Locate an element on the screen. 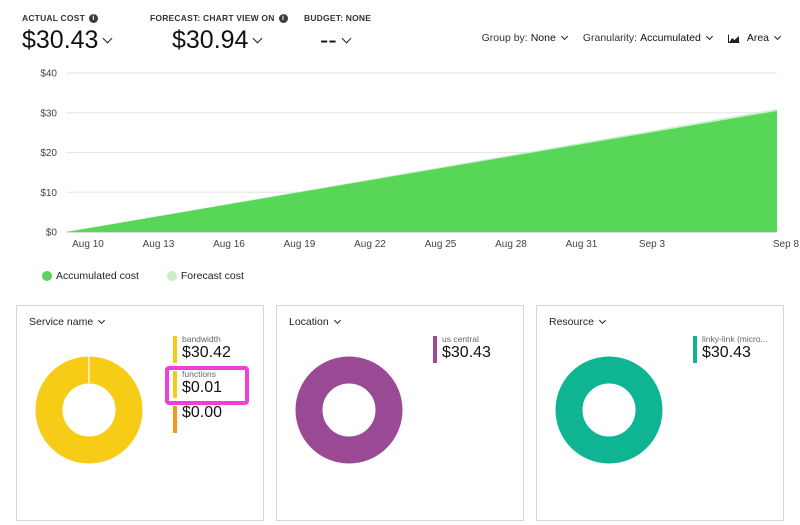  kpi-actual-cost: ACTUAL COST i $30.43 is located at coordinates (67, 33).